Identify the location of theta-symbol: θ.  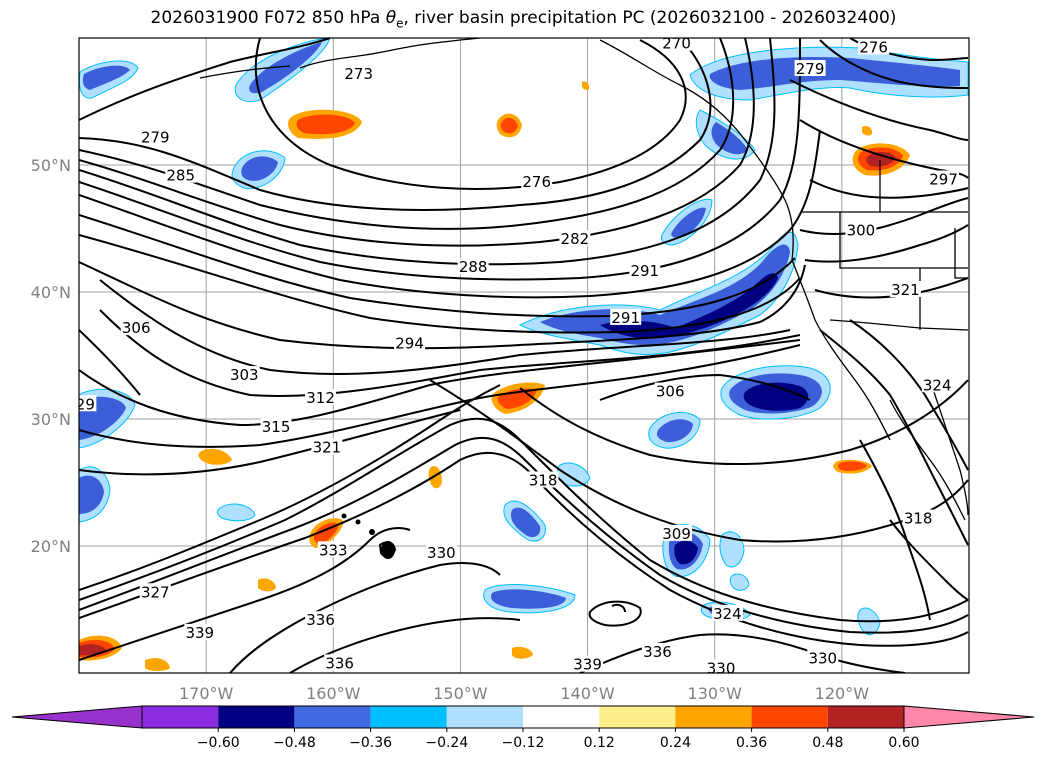
(391, 18).